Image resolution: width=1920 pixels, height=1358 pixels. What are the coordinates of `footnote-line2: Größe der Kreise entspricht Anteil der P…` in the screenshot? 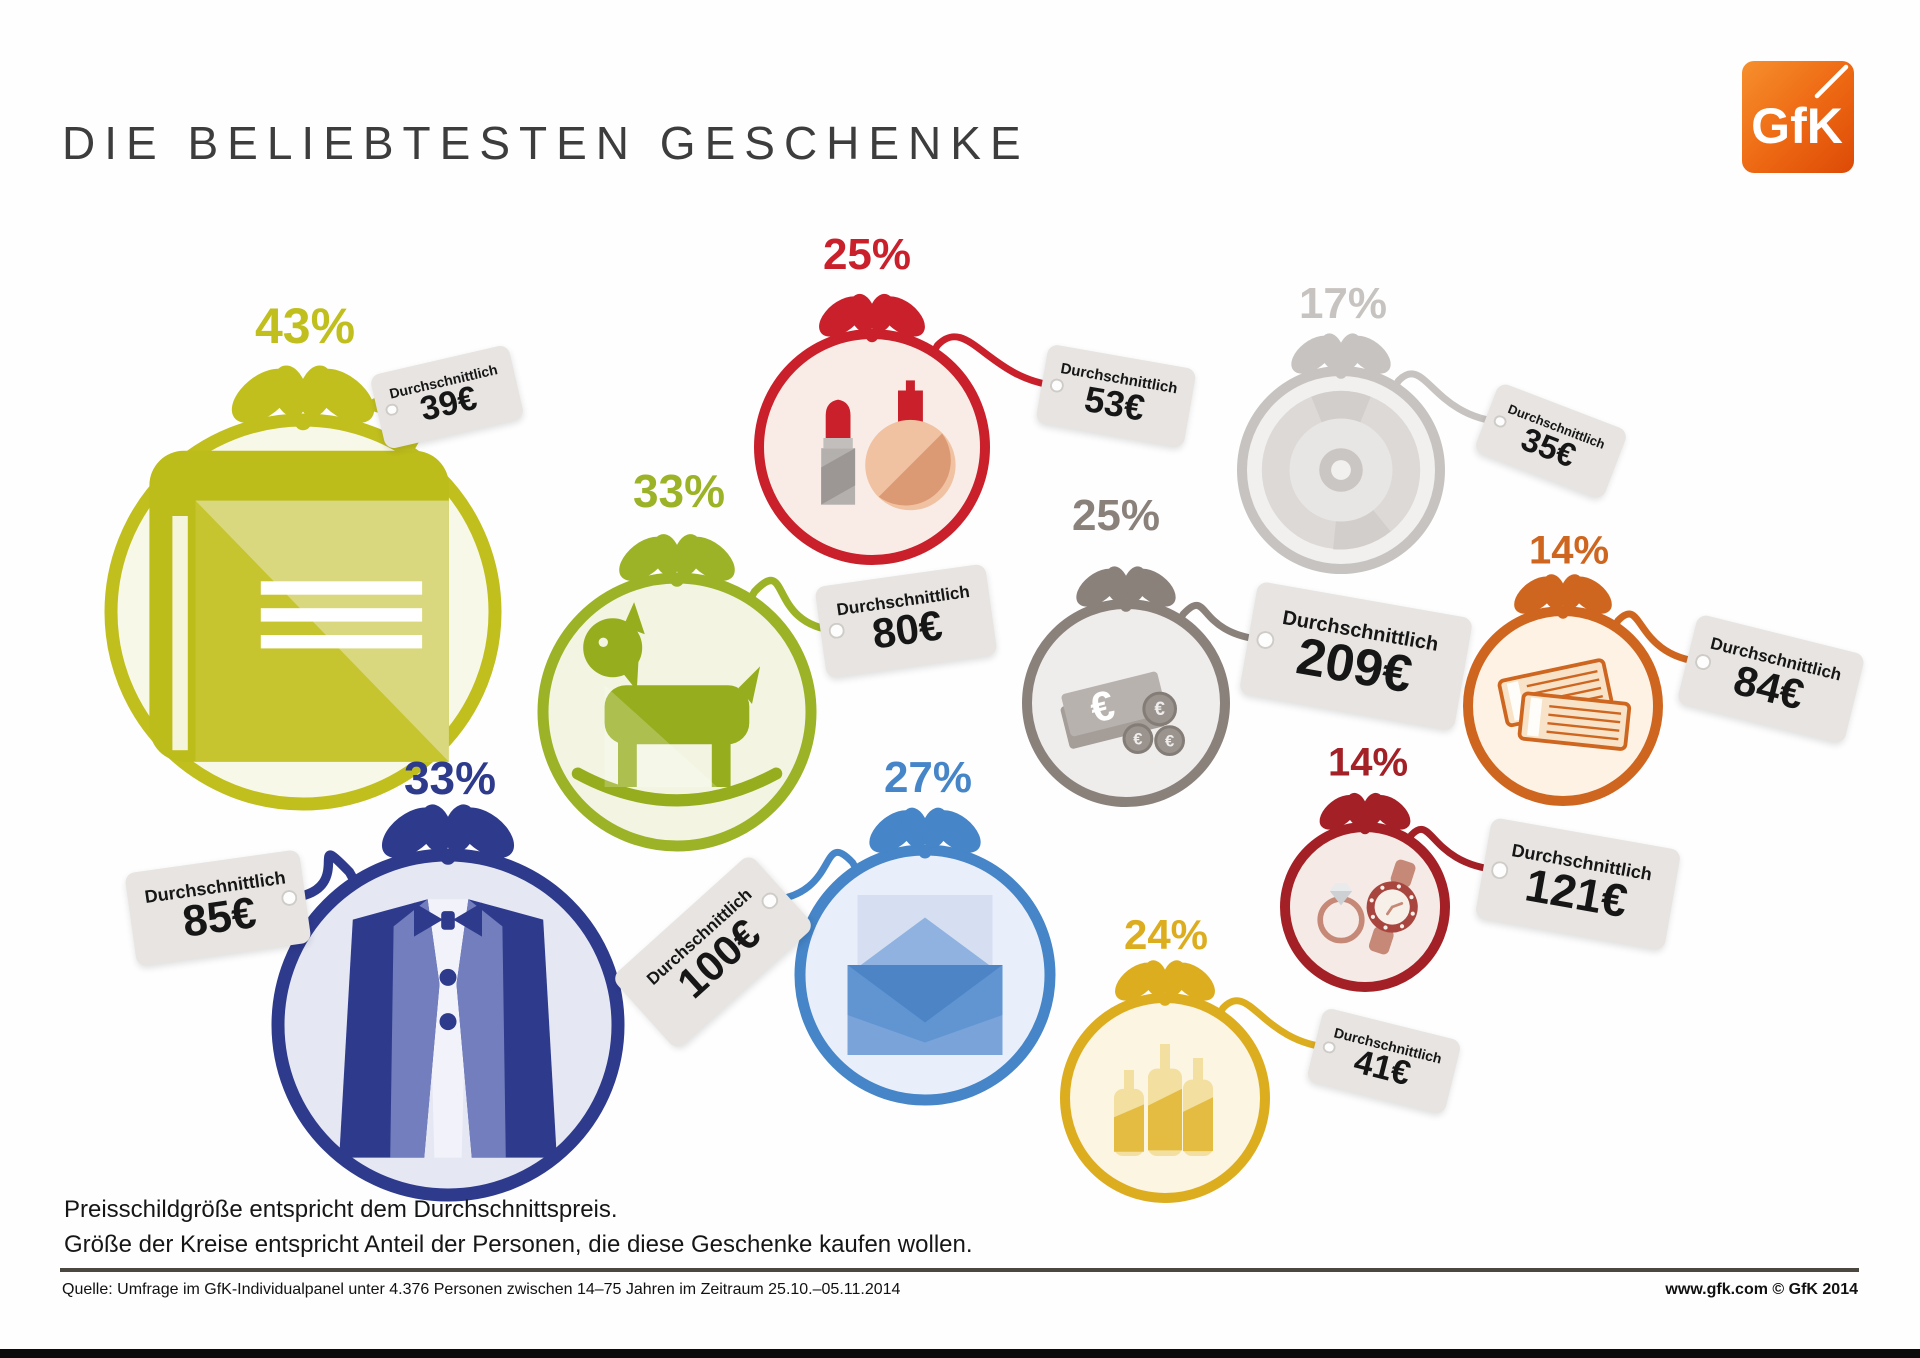 It's located at (518, 1244).